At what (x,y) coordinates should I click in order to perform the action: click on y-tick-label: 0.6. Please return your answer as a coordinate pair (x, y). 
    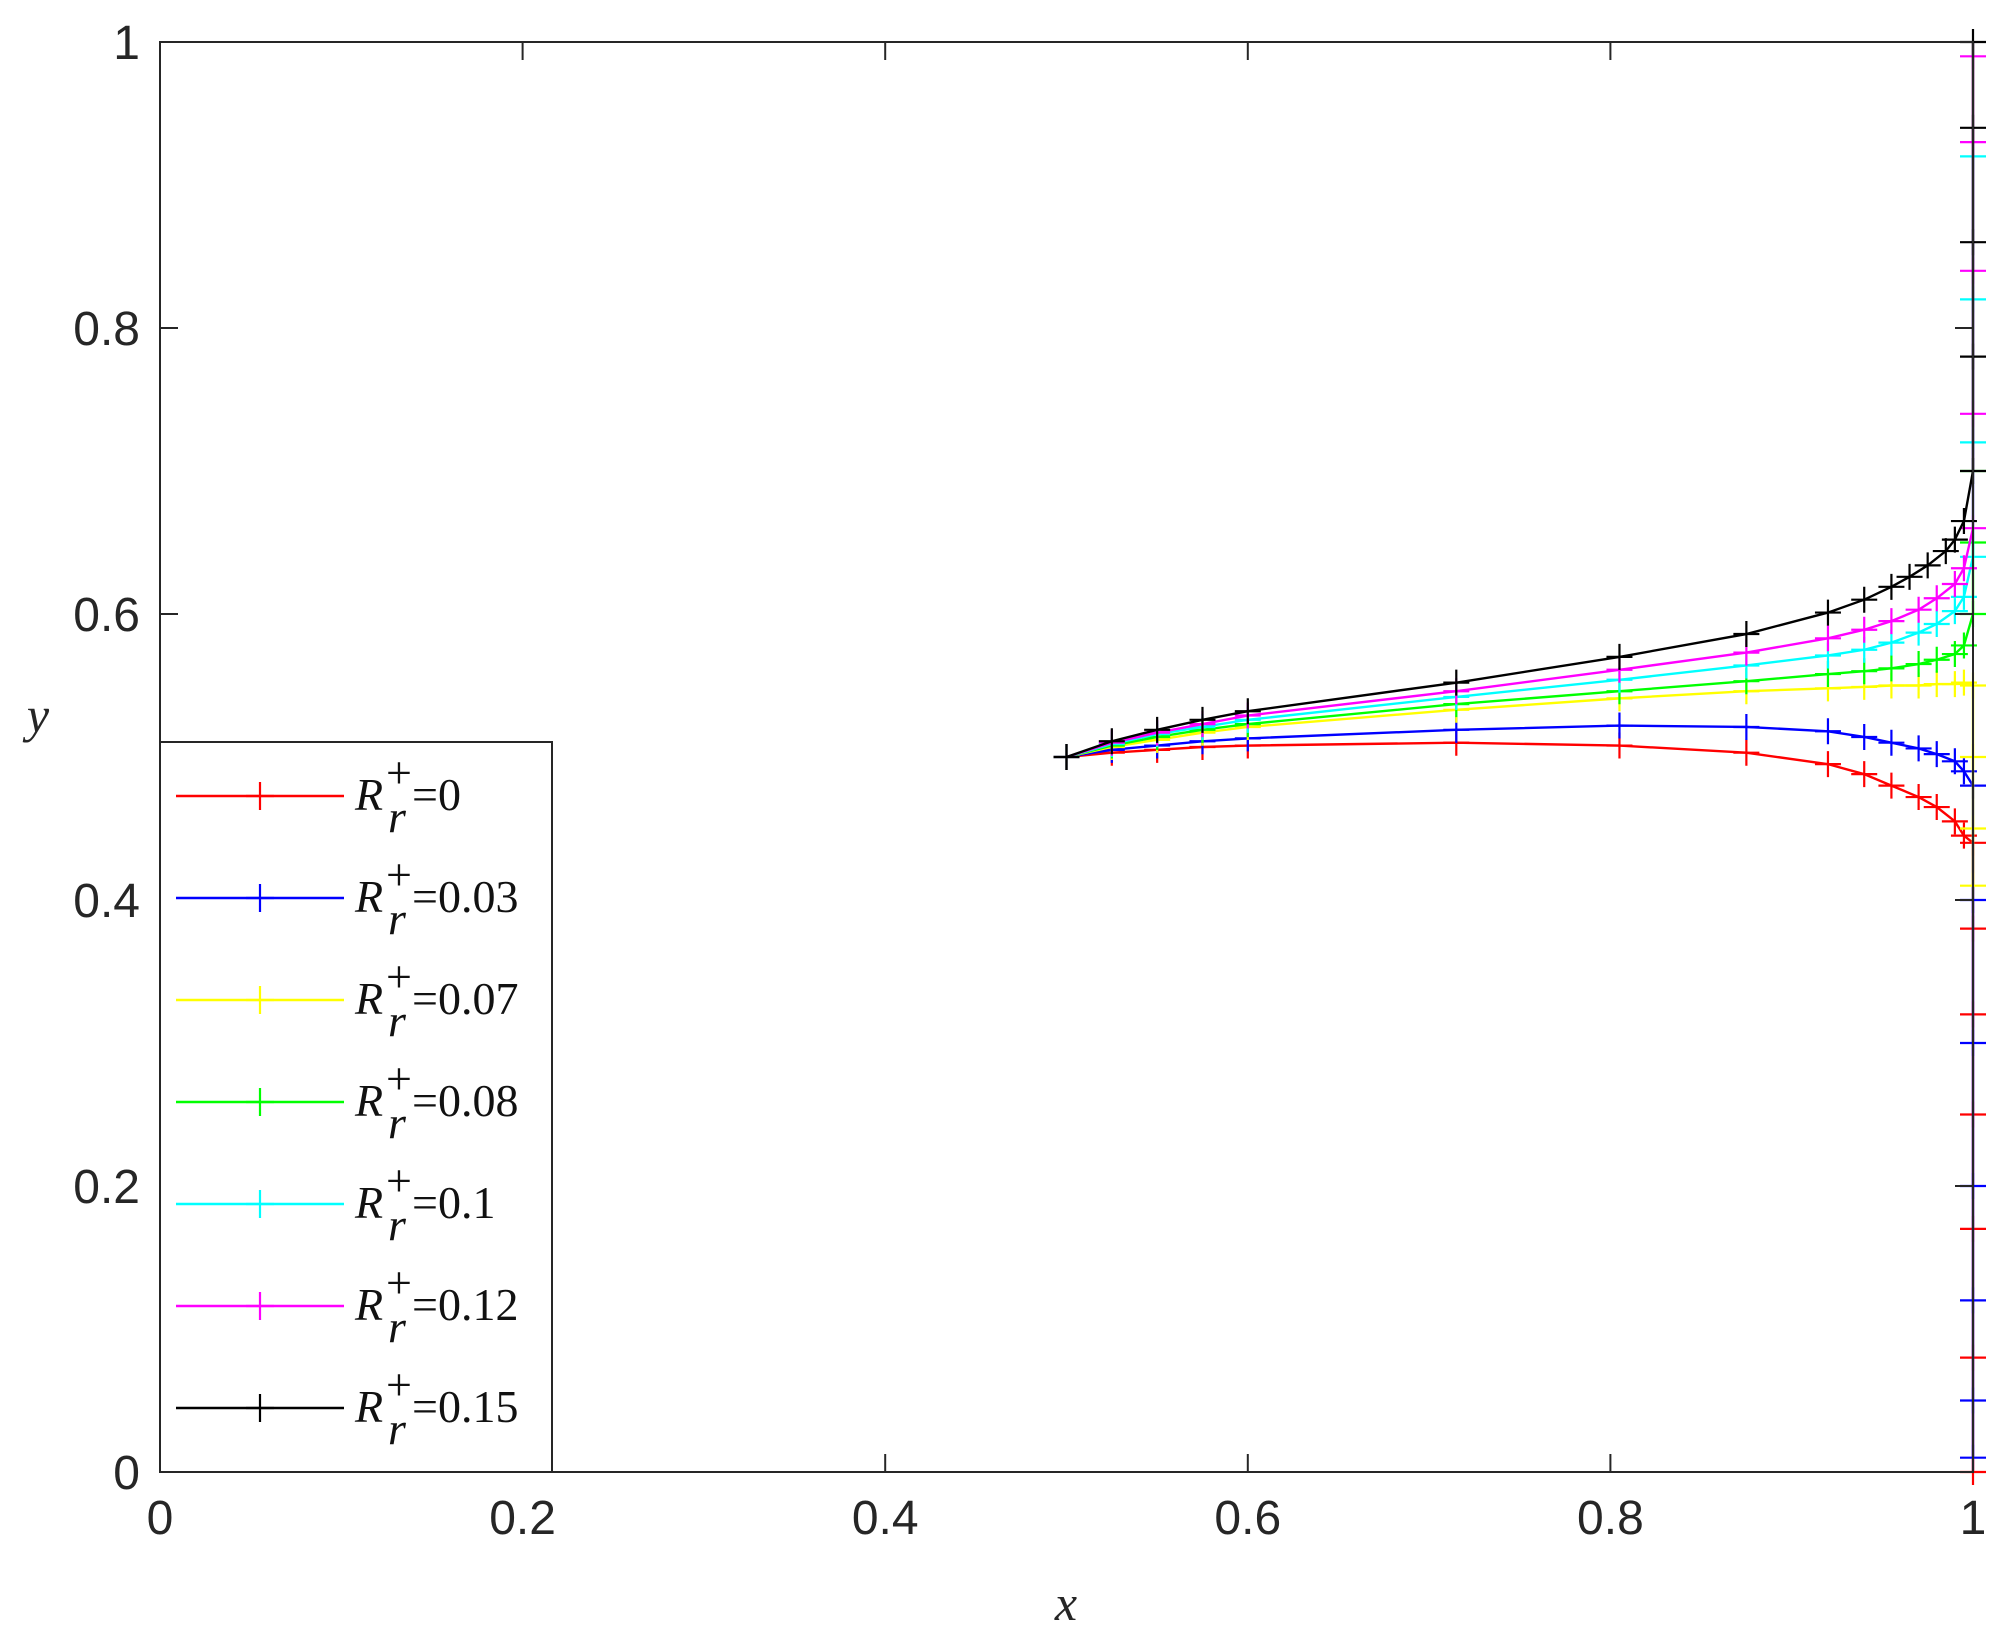
    Looking at the image, I should click on (106, 615).